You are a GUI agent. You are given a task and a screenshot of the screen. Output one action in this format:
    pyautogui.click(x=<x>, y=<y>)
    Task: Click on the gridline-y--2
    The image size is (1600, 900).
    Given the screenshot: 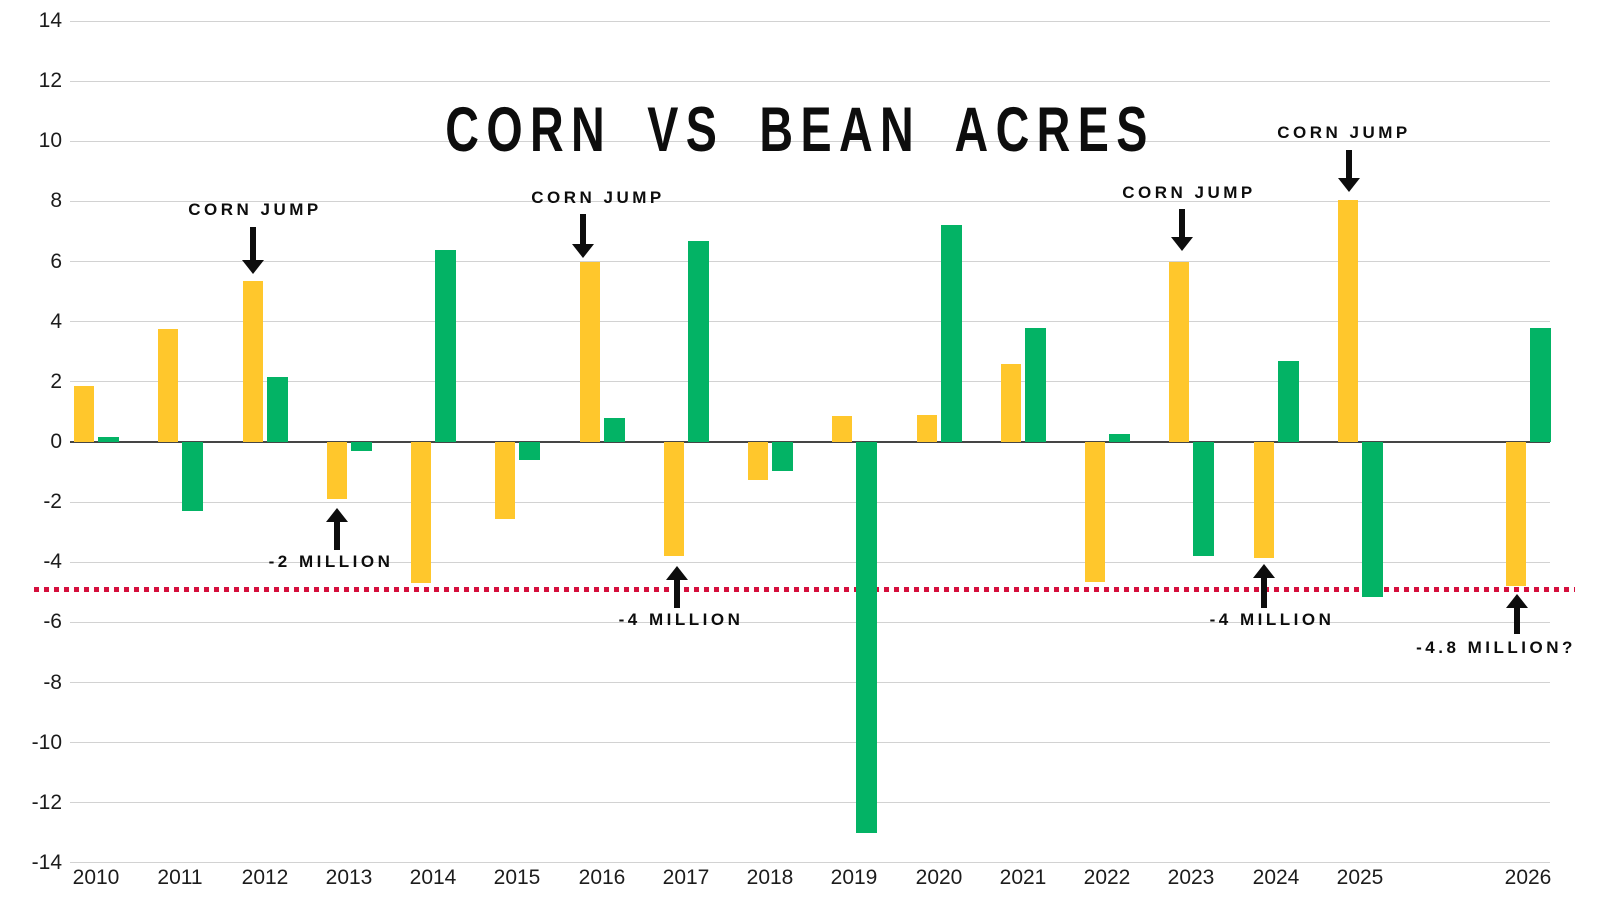 What is the action you would take?
    pyautogui.click(x=810, y=502)
    